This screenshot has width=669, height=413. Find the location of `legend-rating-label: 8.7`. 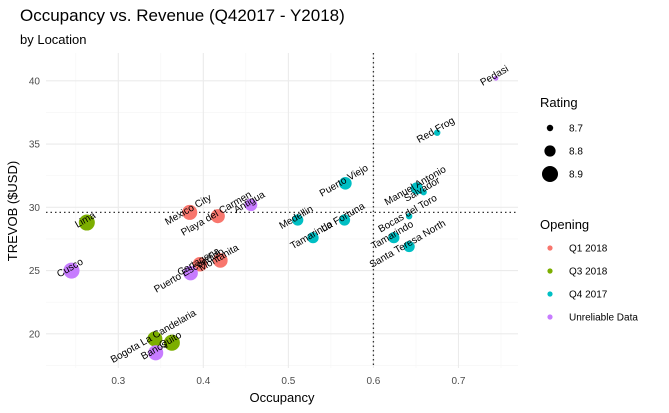

legend-rating-label: 8.7 is located at coordinates (576, 129).